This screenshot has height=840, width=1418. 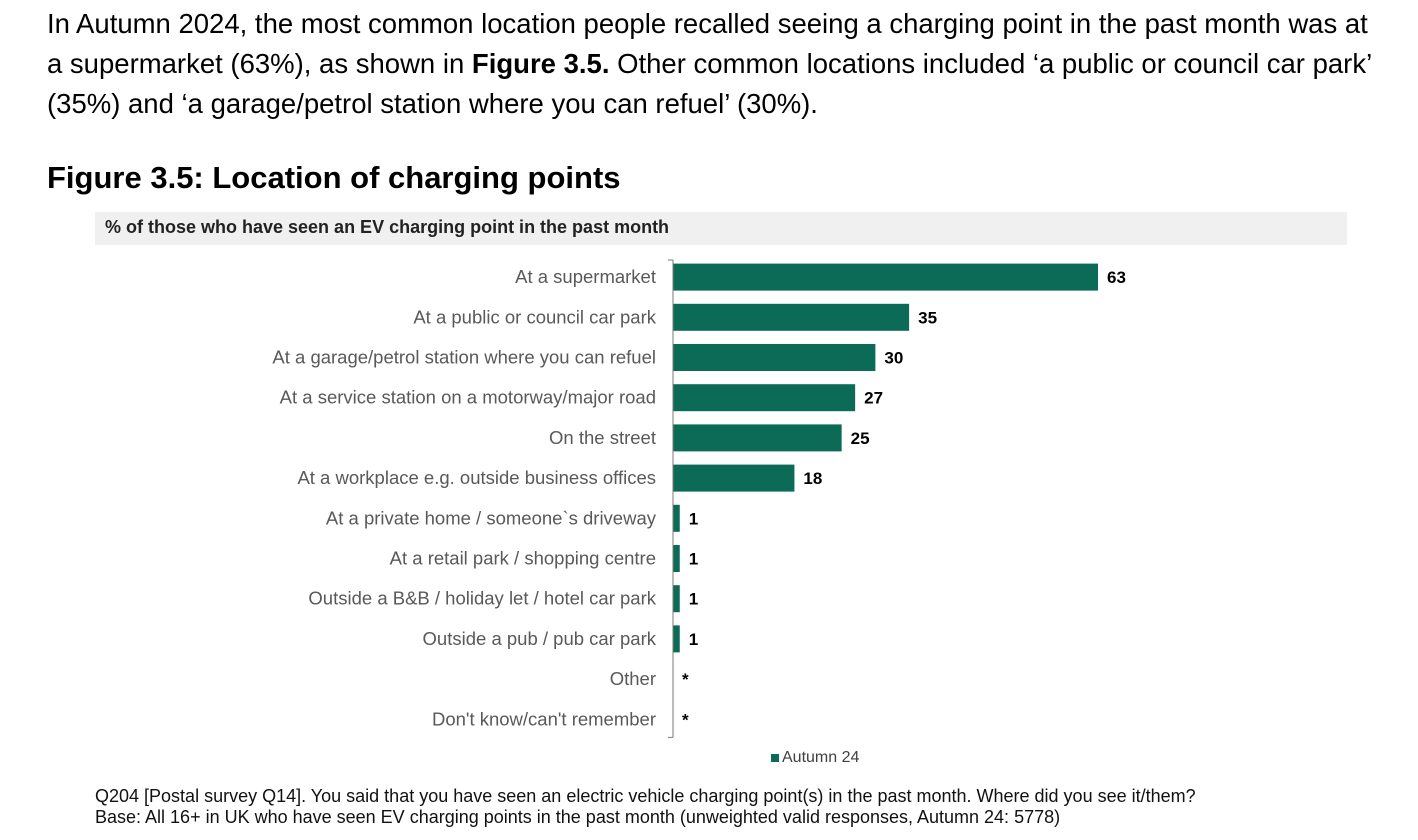 What do you see at coordinates (820, 757) in the screenshot?
I see `legend-label: Autumn 24` at bounding box center [820, 757].